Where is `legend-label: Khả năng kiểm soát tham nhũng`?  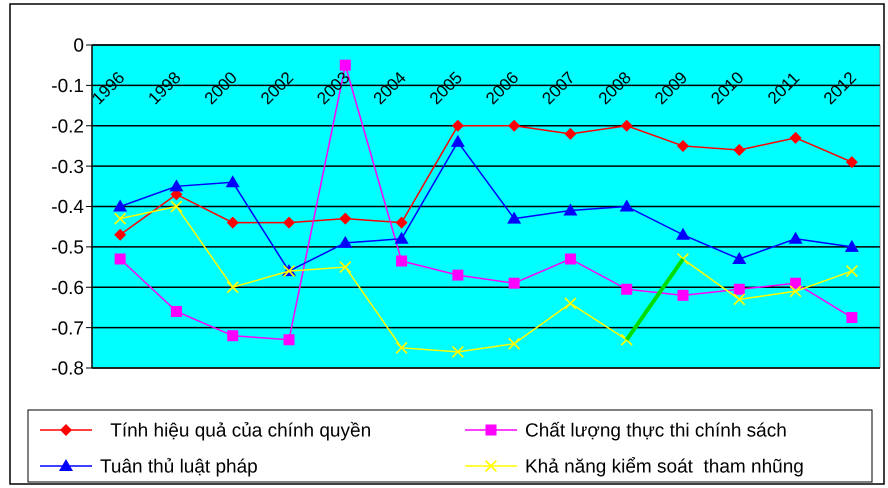 legend-label: Khả năng kiểm soát tham nhũng is located at coordinates (664, 467).